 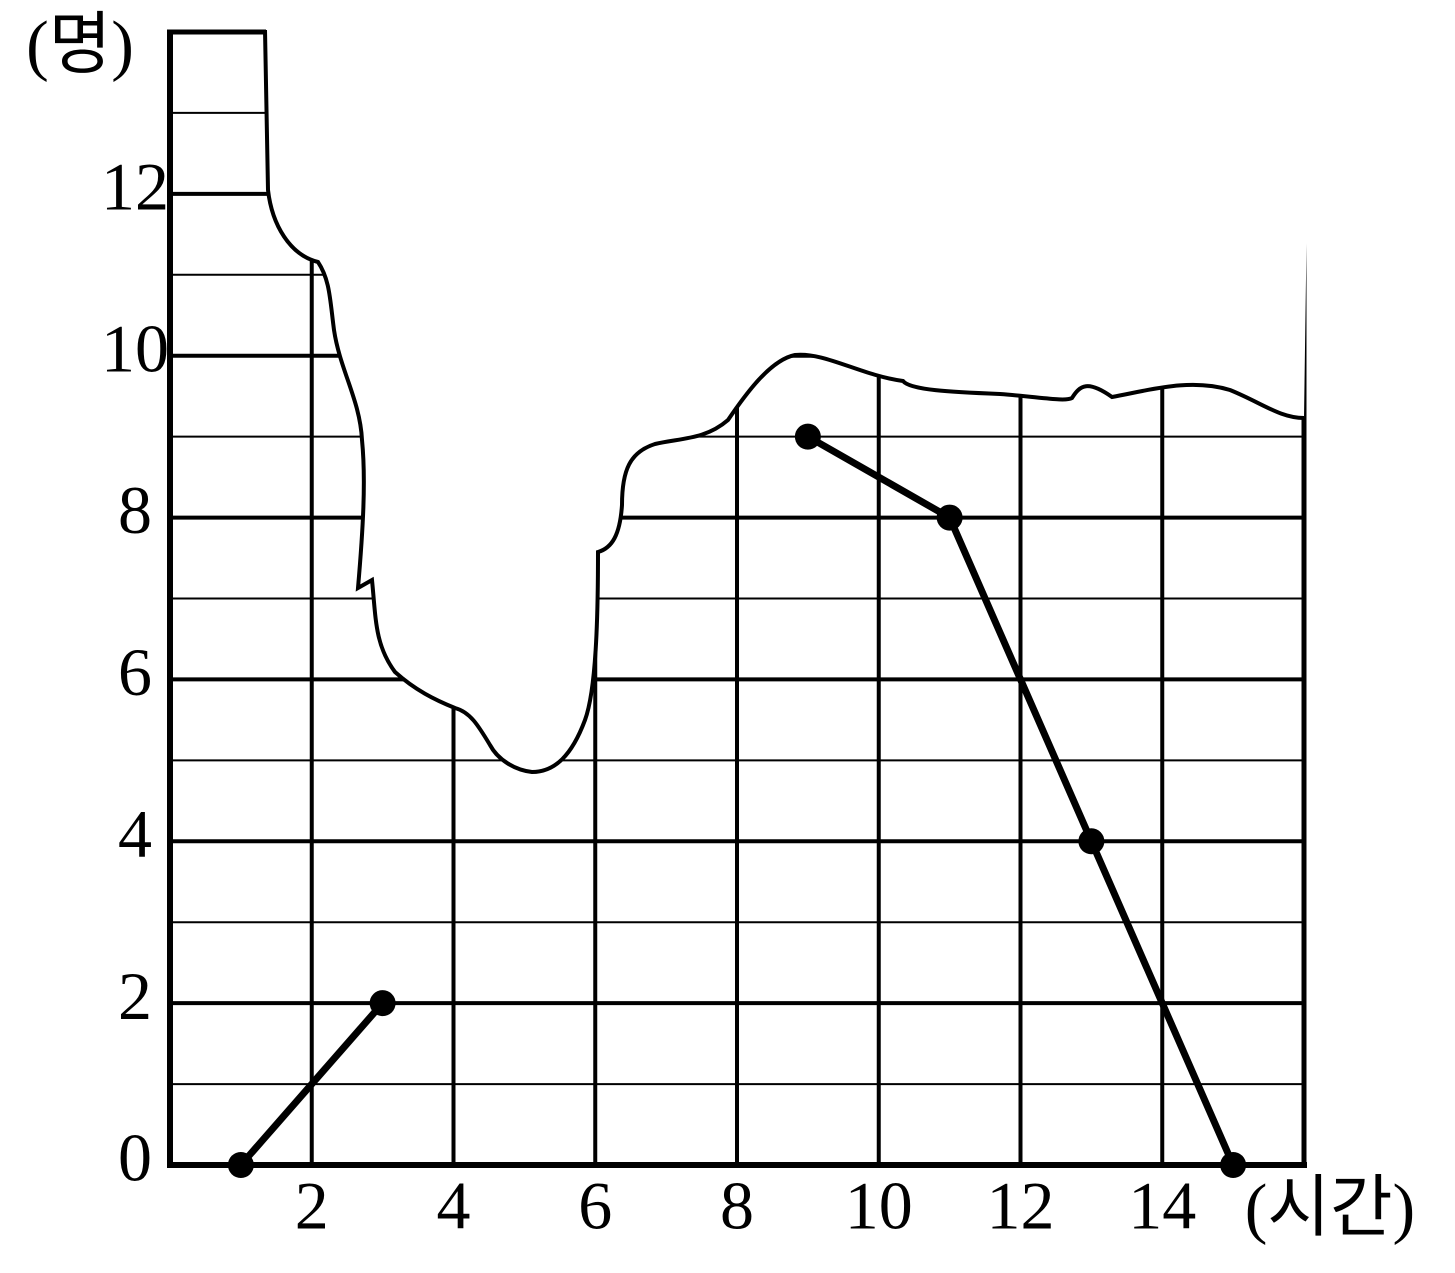 What do you see at coordinates (80, 45) in the screenshot?
I see `y-axis-label: (명)` at bounding box center [80, 45].